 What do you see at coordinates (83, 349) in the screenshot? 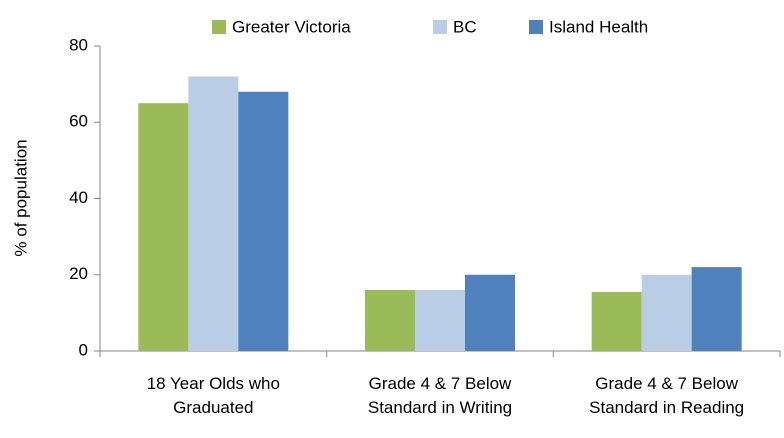
I see `y-tick-label: 0` at bounding box center [83, 349].